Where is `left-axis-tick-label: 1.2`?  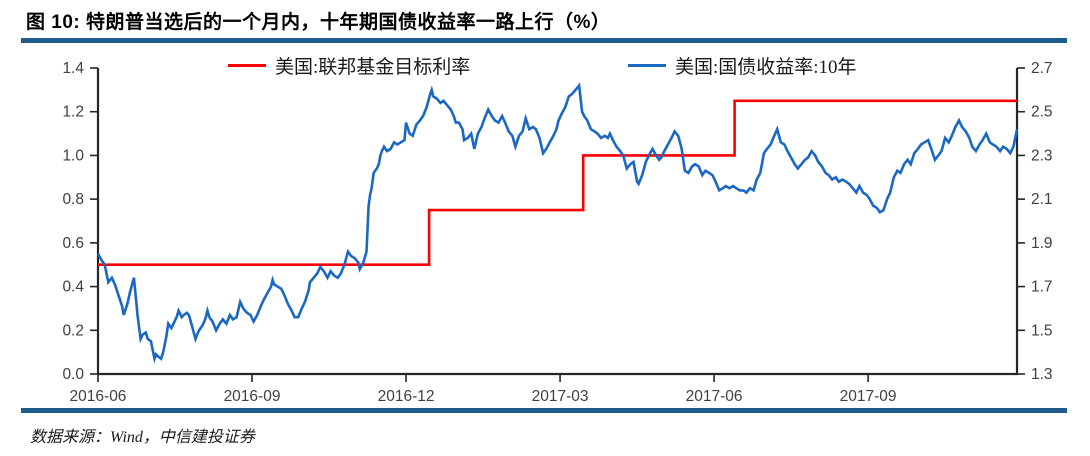
left-axis-tick-label: 1.2 is located at coordinates (73, 112).